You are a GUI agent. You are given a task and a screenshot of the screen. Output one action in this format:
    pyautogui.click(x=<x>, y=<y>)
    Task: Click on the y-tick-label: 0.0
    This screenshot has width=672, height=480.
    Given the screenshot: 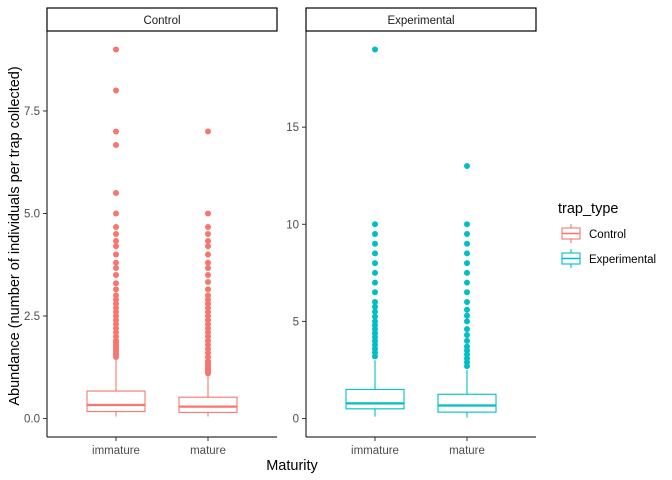 What is the action you would take?
    pyautogui.click(x=32, y=420)
    